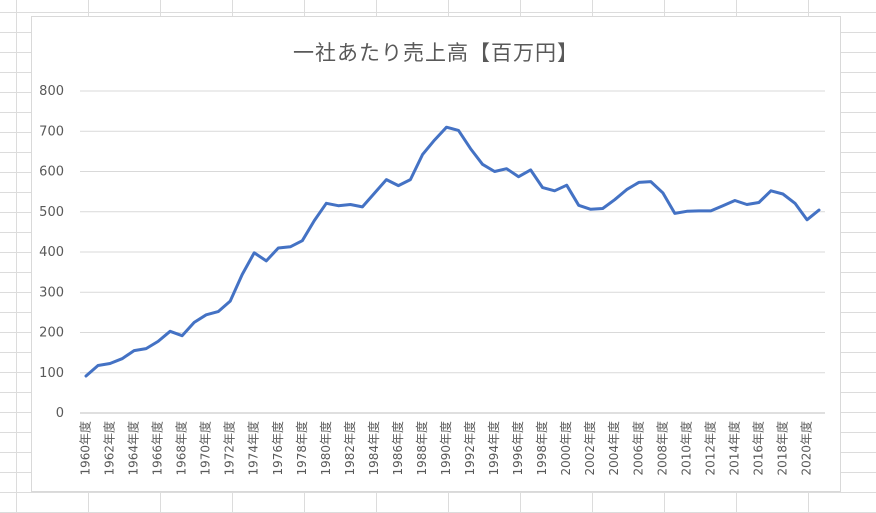 Image resolution: width=876 pixels, height=513 pixels. Describe the element at coordinates (436, 53) in the screenshot. I see `chart-title: 一社あたり売上高【百万円】` at that location.